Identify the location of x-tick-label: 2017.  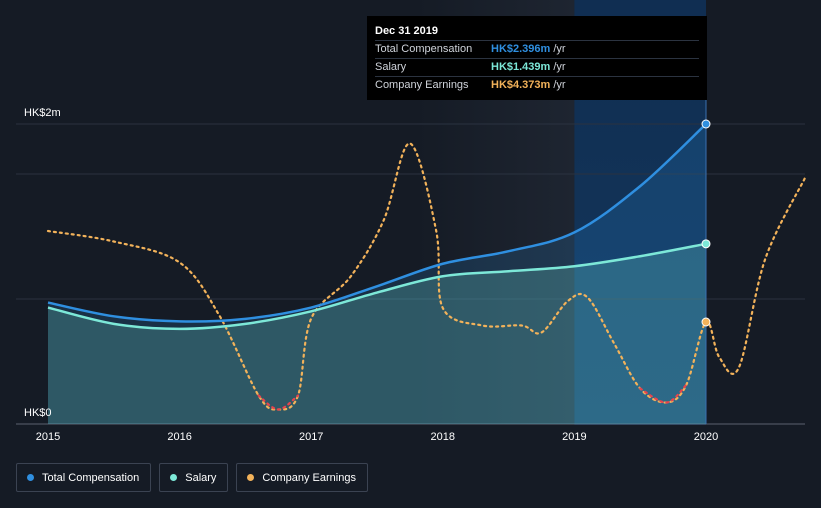
(311, 437).